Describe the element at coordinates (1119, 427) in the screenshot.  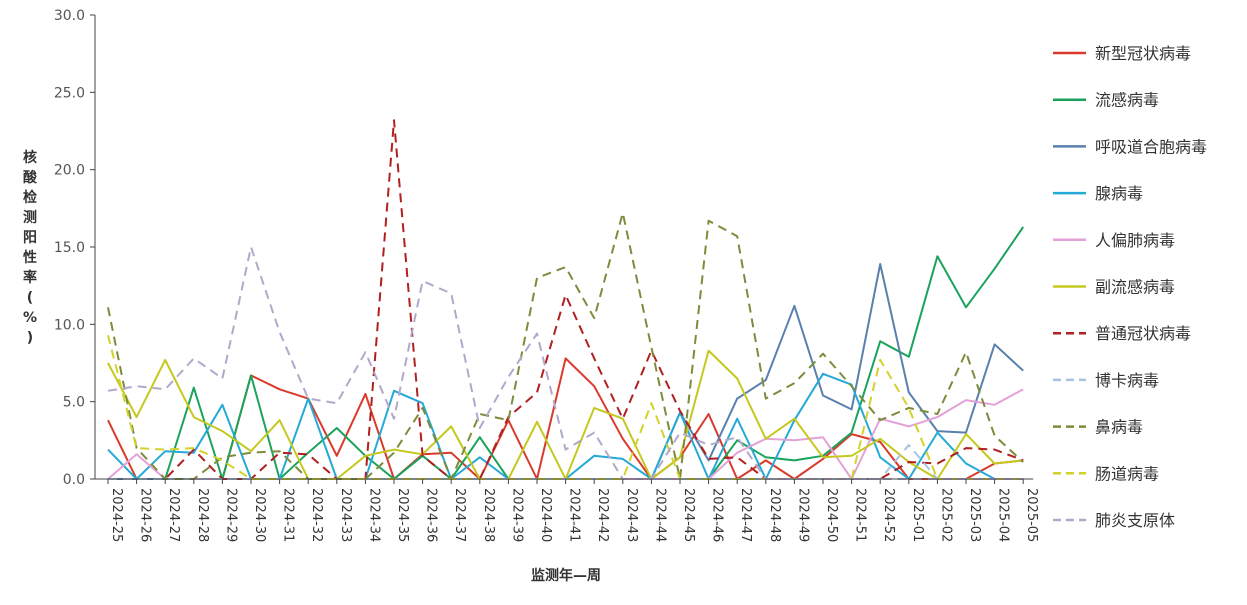
I see `legend-label: 鼻病毒` at that location.